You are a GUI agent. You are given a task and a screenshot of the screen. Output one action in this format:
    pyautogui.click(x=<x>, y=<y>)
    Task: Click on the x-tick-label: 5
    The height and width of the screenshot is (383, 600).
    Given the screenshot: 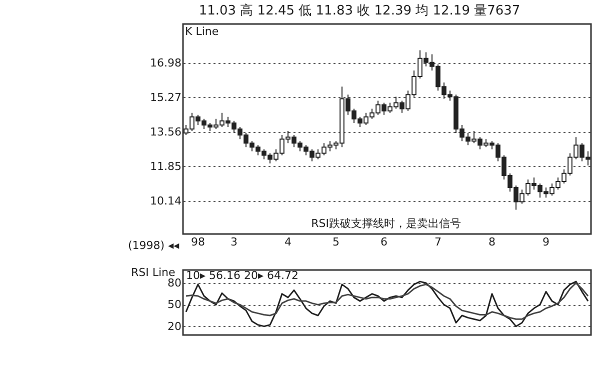 What is the action you would take?
    pyautogui.click(x=336, y=242)
    